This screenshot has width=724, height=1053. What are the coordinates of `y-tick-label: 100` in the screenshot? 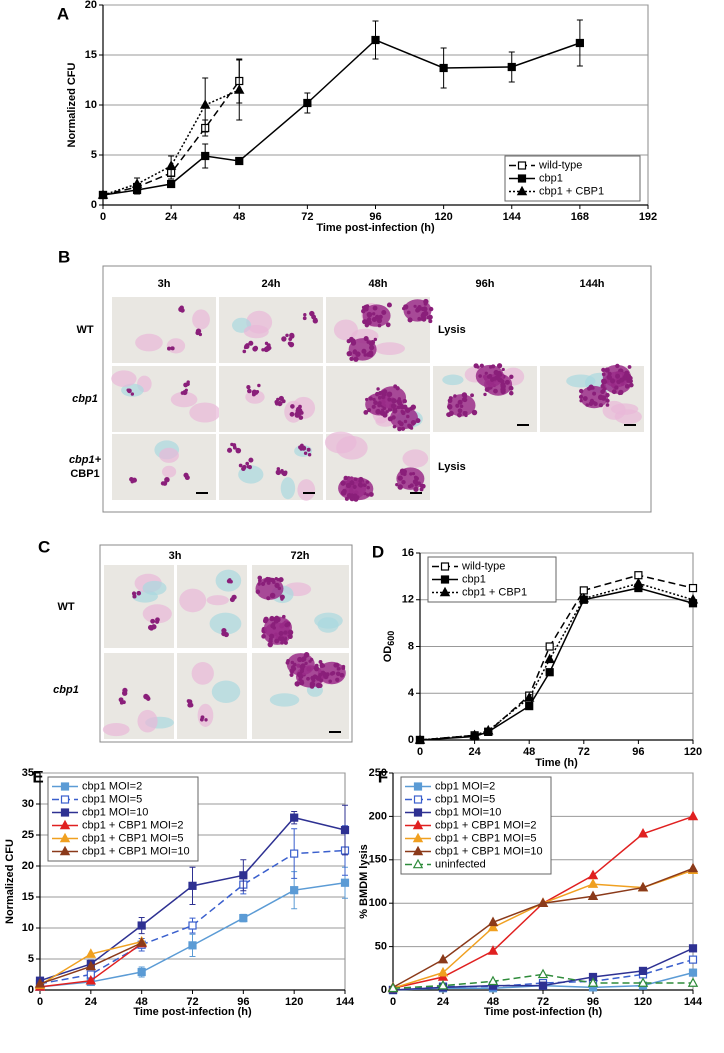 It's located at (378, 903).